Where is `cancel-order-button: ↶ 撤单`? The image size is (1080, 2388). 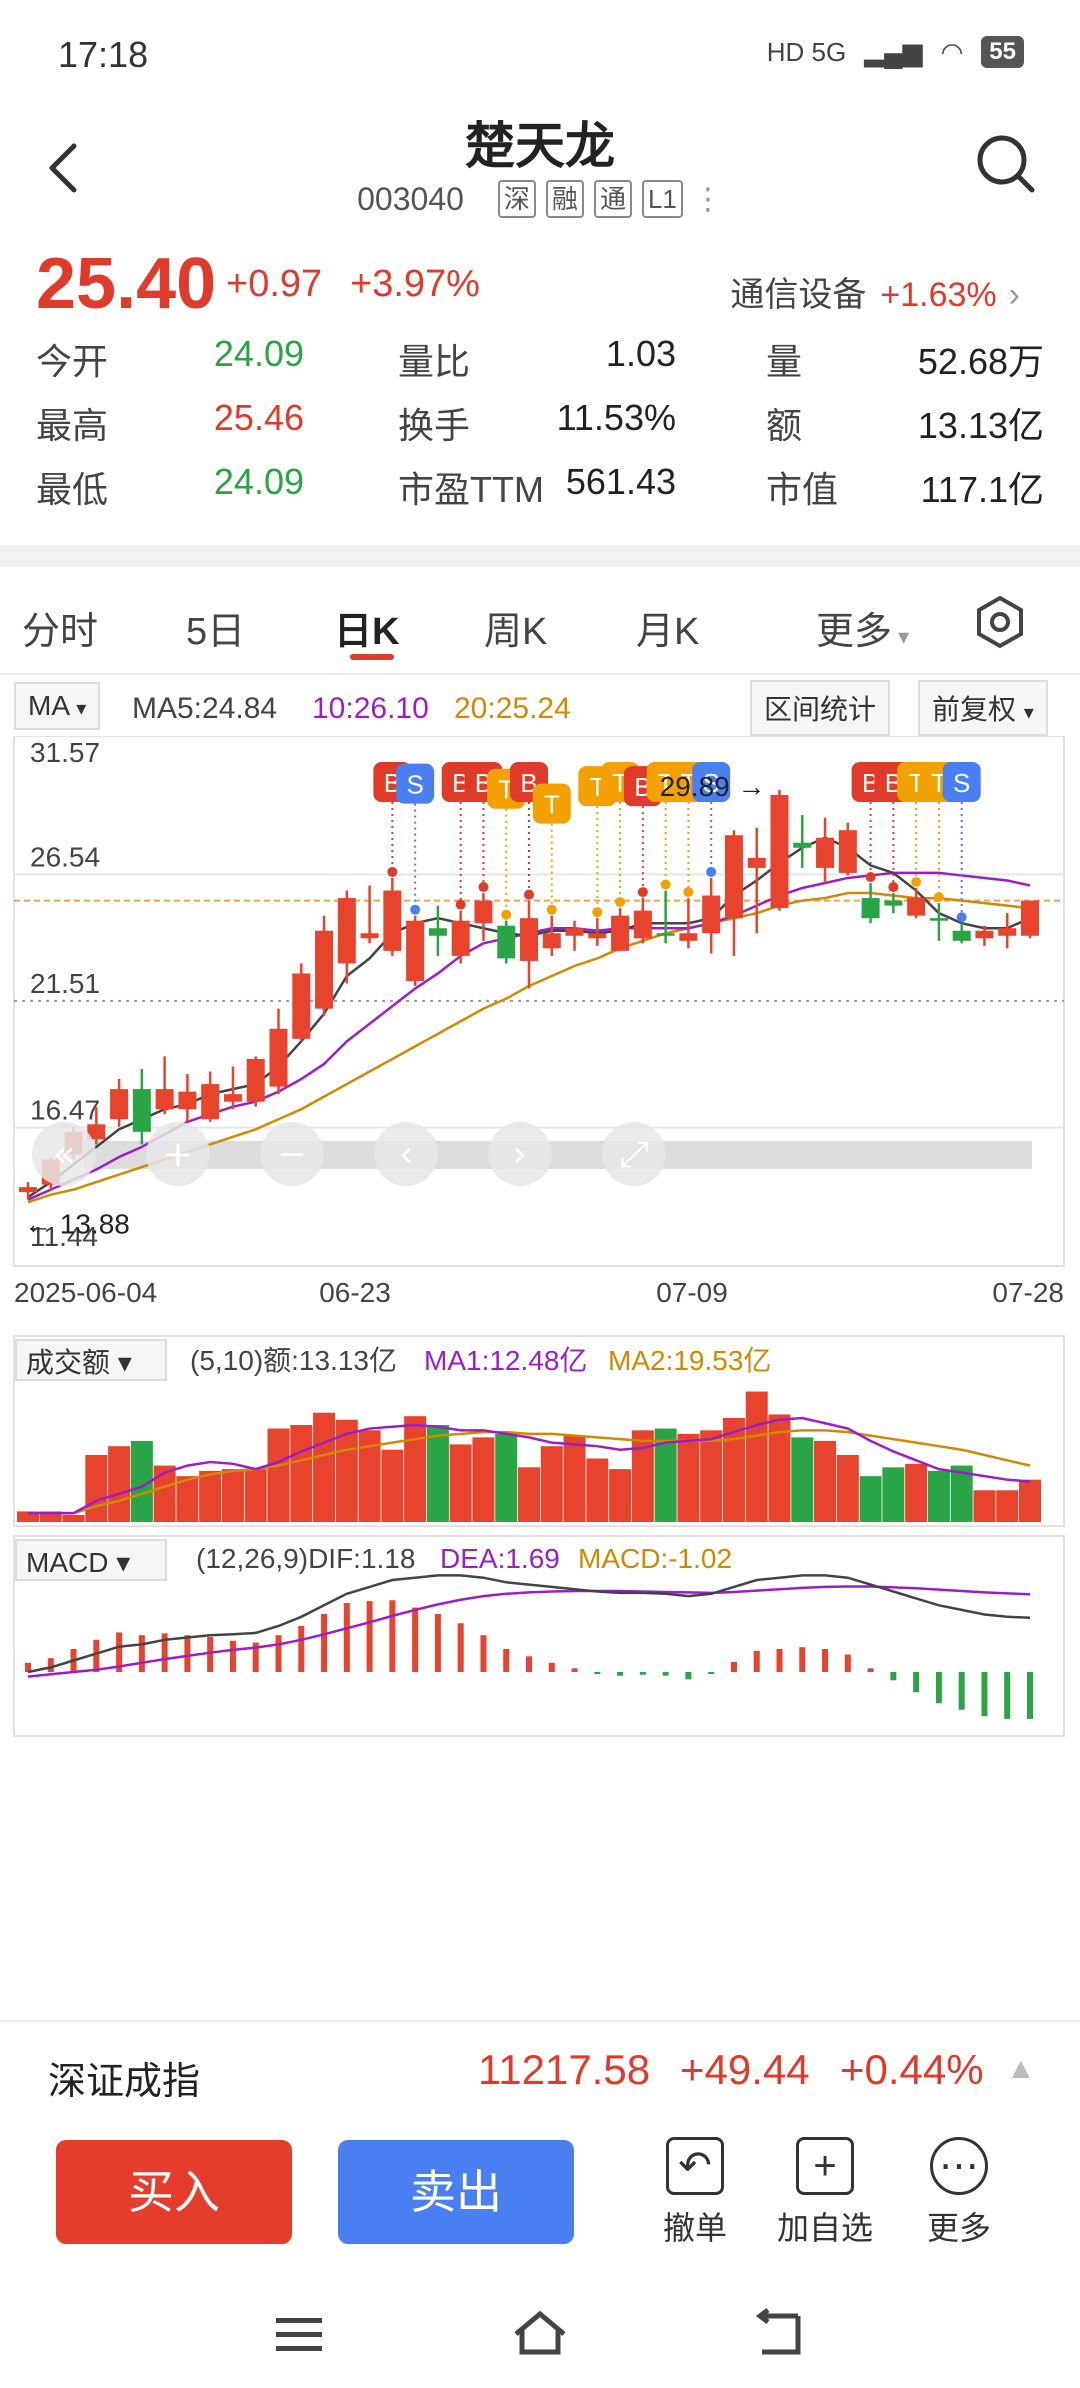 cancel-order-button: ↶ 撤单 is located at coordinates (695, 2193).